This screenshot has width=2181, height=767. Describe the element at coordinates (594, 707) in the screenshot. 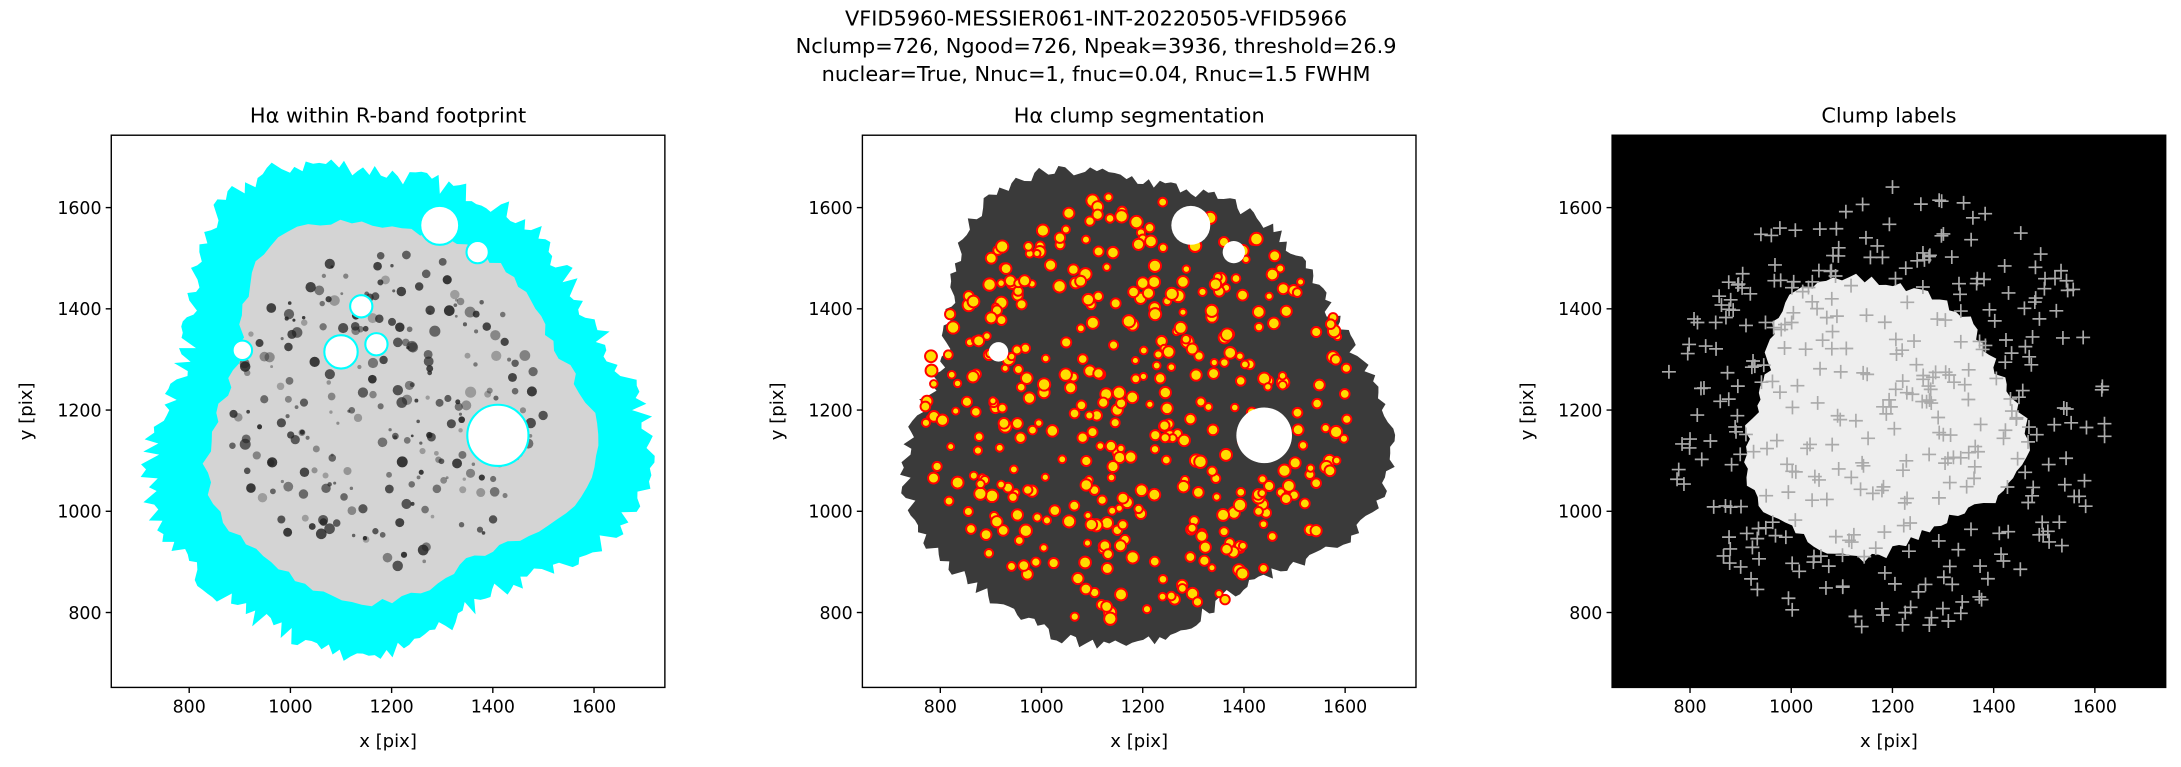

I see `x-tick-label: 1600` at that location.